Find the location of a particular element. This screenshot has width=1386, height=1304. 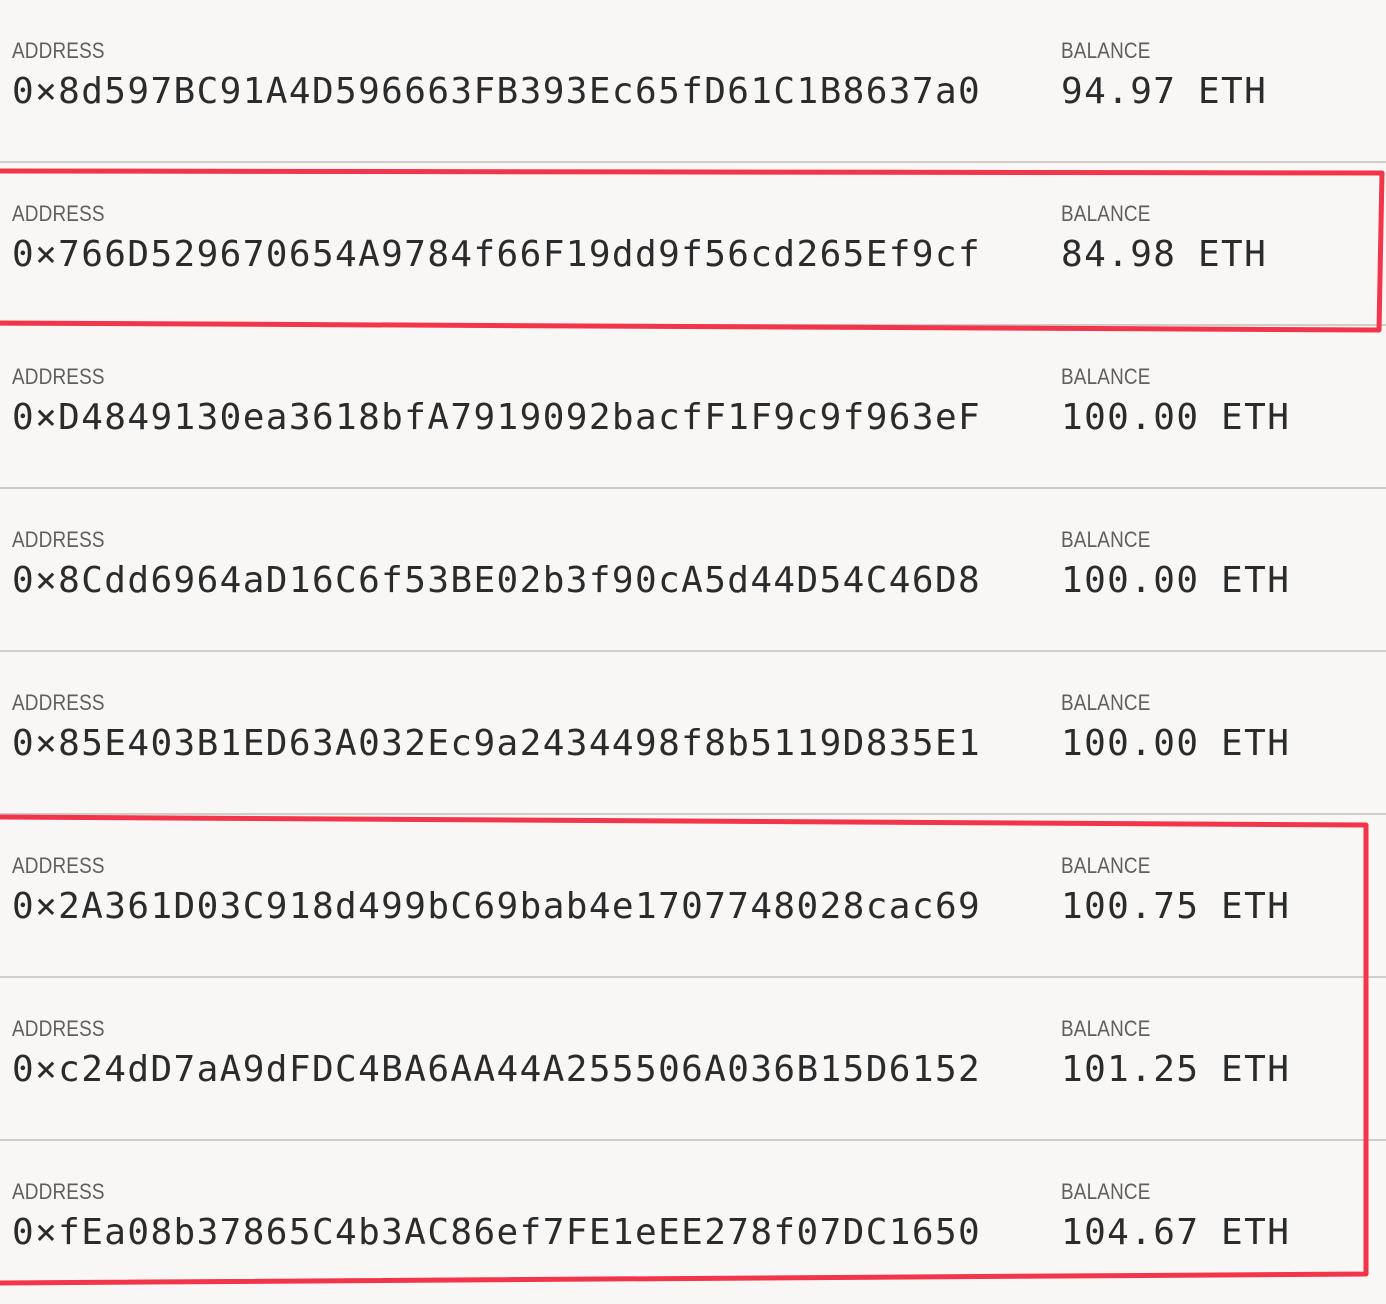

balance-column: BALANCE 101.25 ETH is located at coordinates (1175, 1054).